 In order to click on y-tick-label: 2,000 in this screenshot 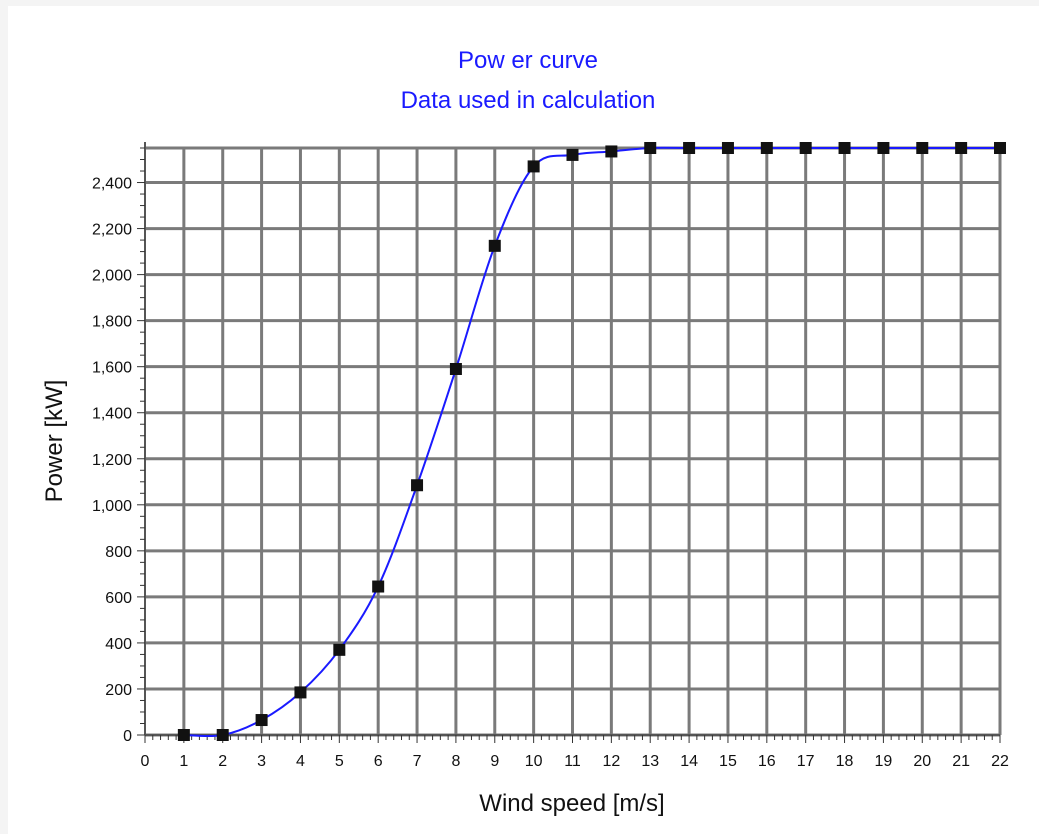, I will do `click(112, 276)`.